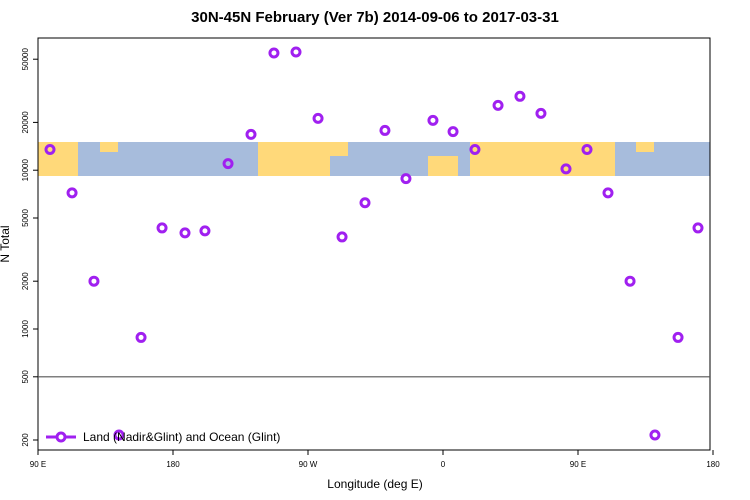 This screenshot has height=500, width=750. Describe the element at coordinates (25, 329) in the screenshot. I see `y-tick-label: 1000` at that location.